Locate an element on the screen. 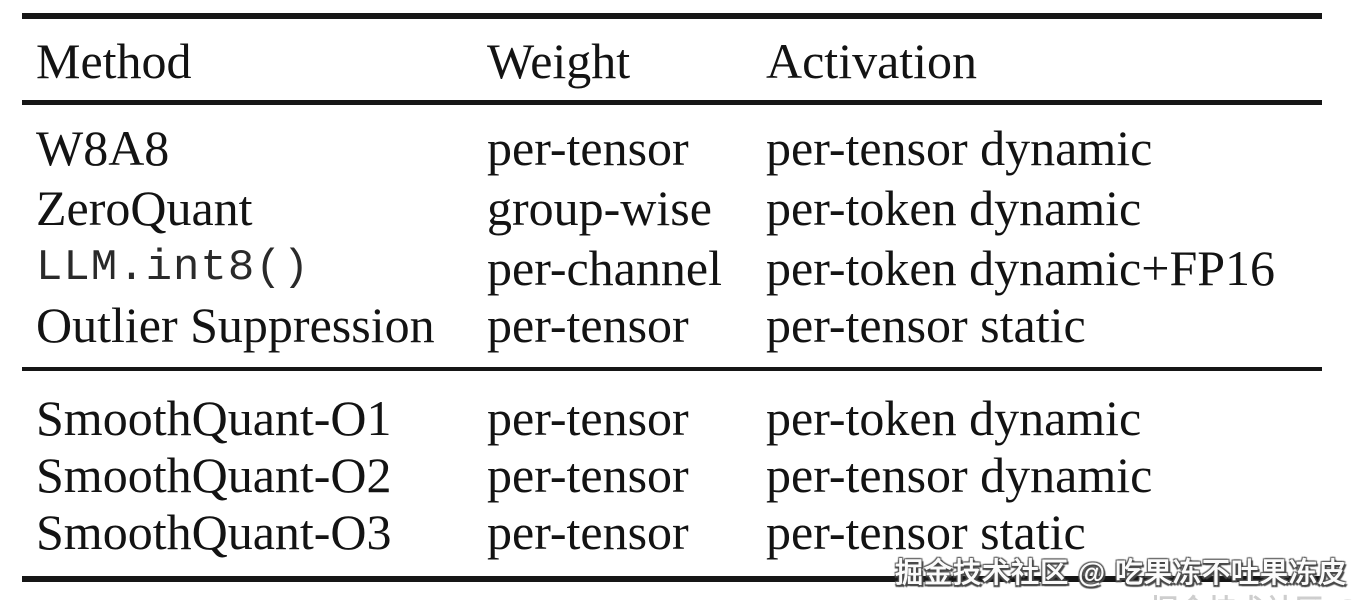 The height and width of the screenshot is (600, 1354). watermark-text: 掘金技术社区 @ 吃果冻不吐果冻皮 is located at coordinates (1121, 572).